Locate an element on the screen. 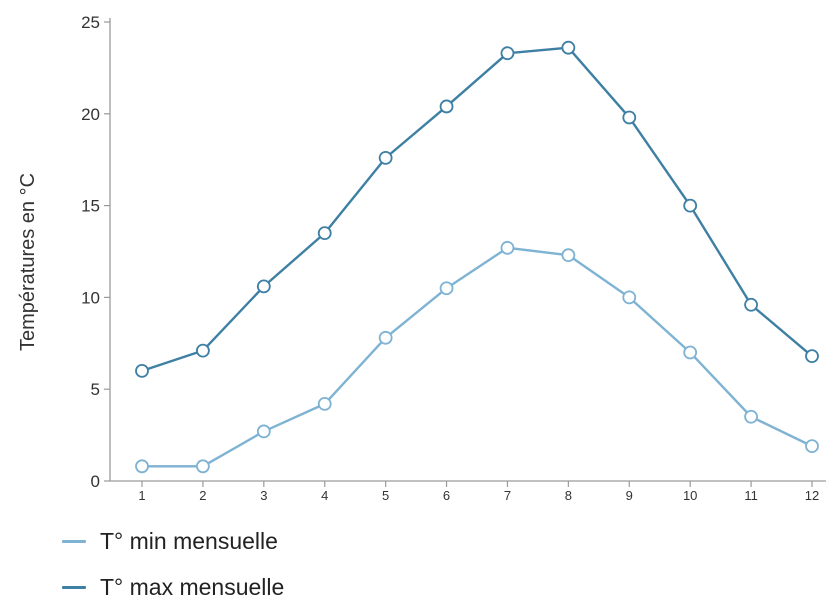 The height and width of the screenshot is (610, 829). y-tick-label: 5 is located at coordinates (95, 389).